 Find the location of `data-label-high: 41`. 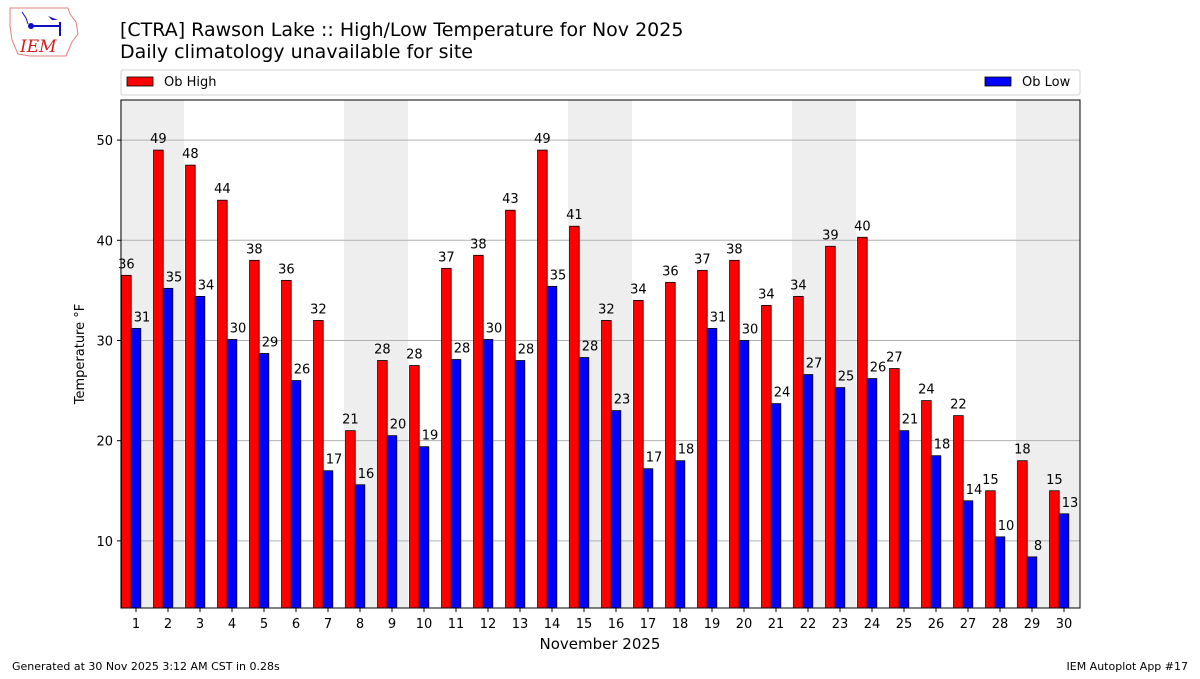

data-label-high: 41 is located at coordinates (574, 215).